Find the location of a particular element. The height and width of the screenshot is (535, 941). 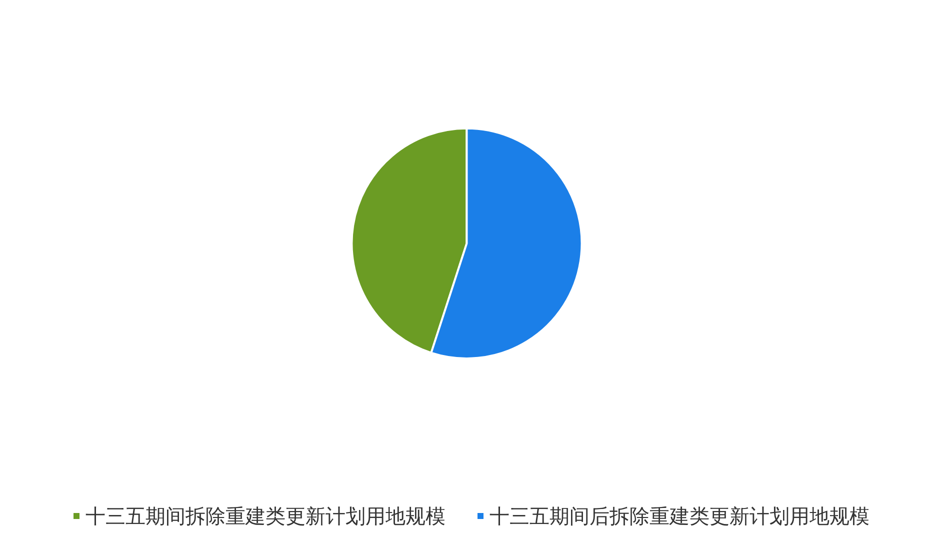

legend-label: 十三五期间后拆除重建类更新计划用地规模 is located at coordinates (680, 516).